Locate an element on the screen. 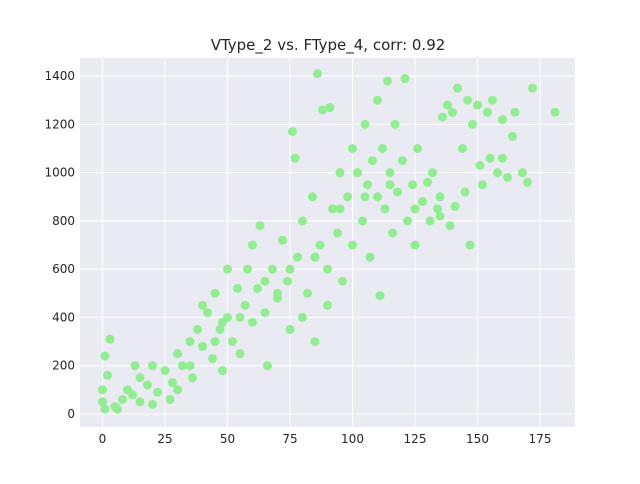 This screenshot has width=640, height=484. x-tick-label: 175 is located at coordinates (540, 439).